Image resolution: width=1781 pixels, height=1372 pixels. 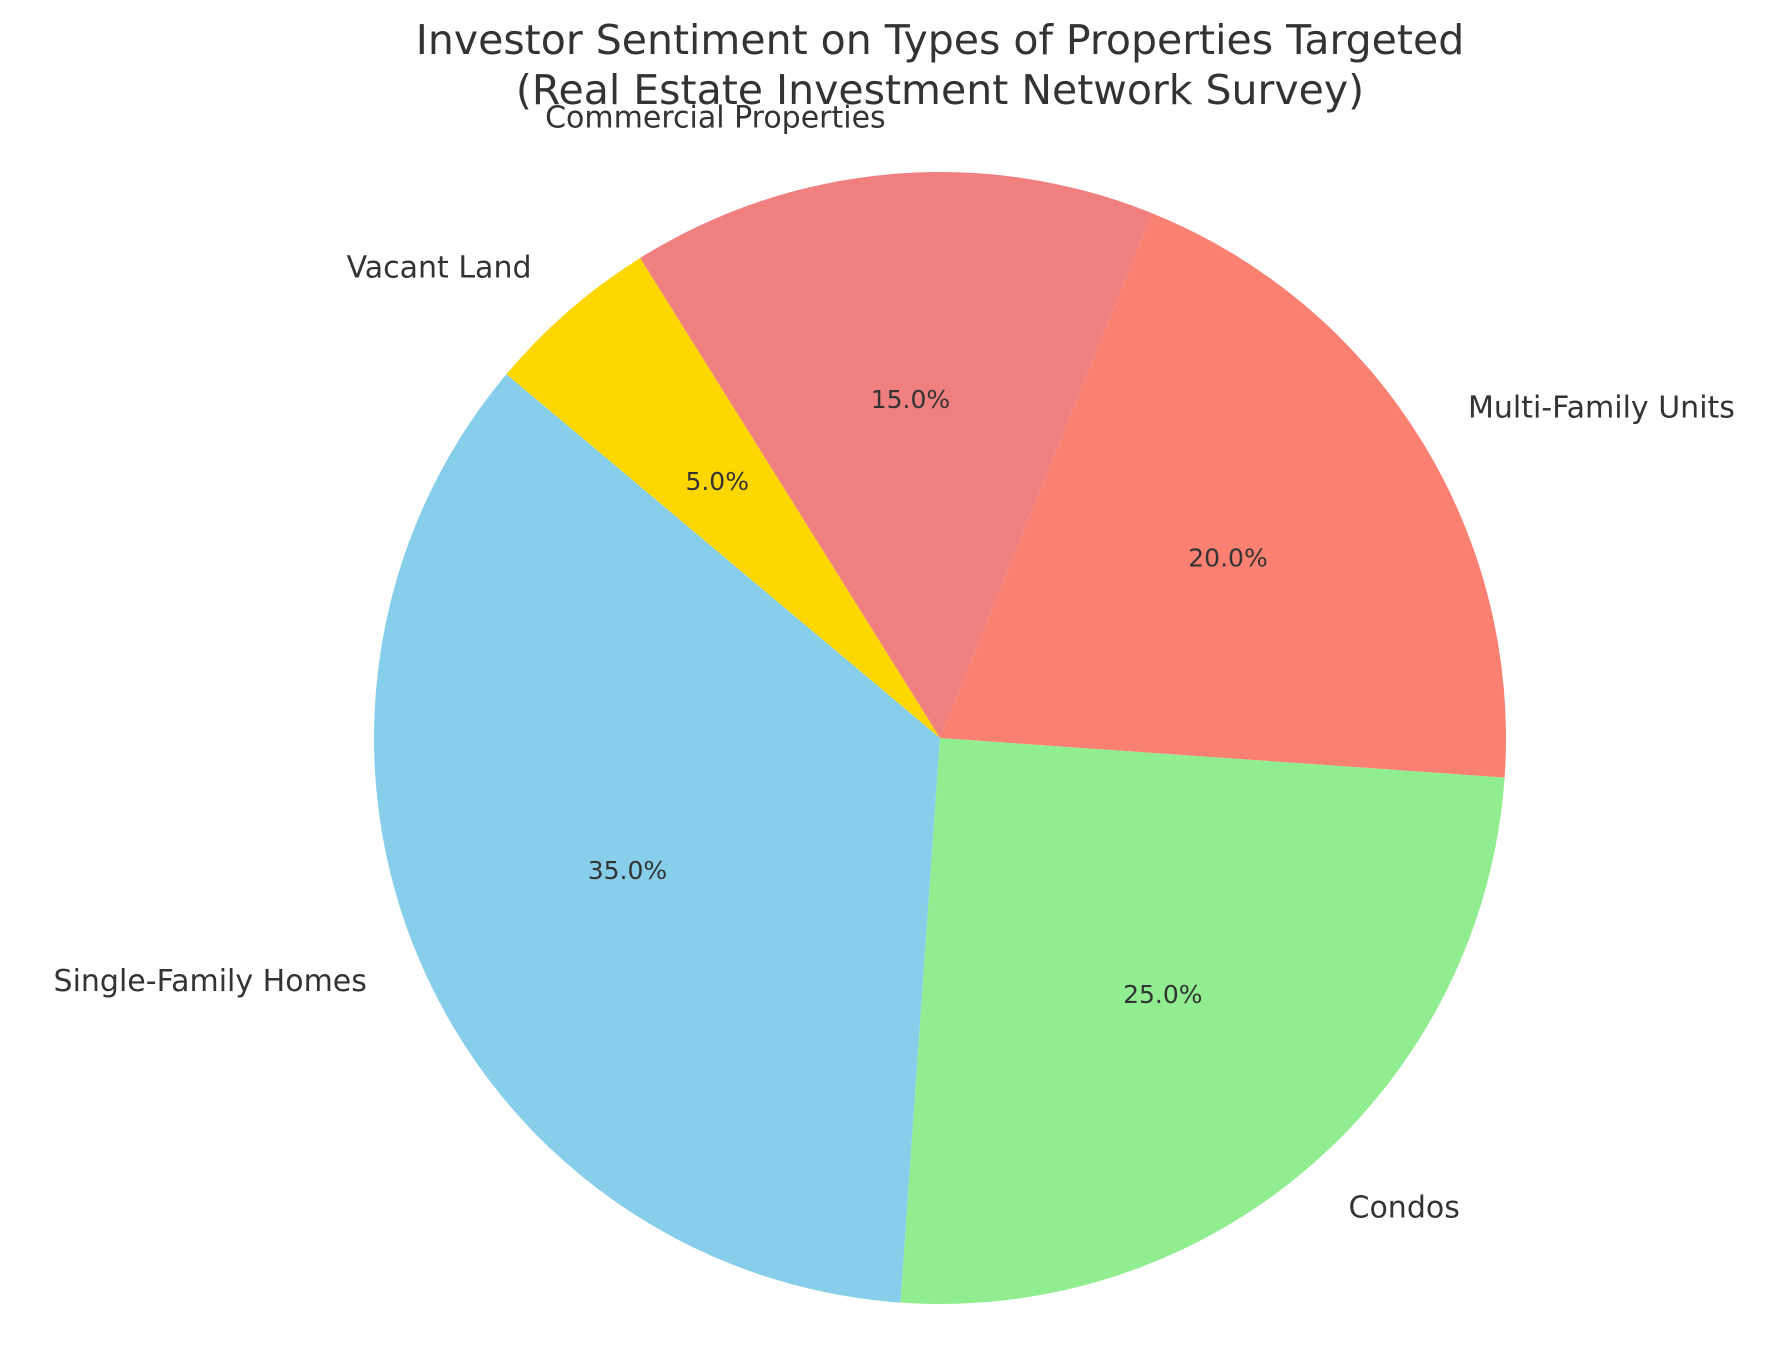 I want to click on slice-label-condos: Condos, so click(x=1404, y=1207).